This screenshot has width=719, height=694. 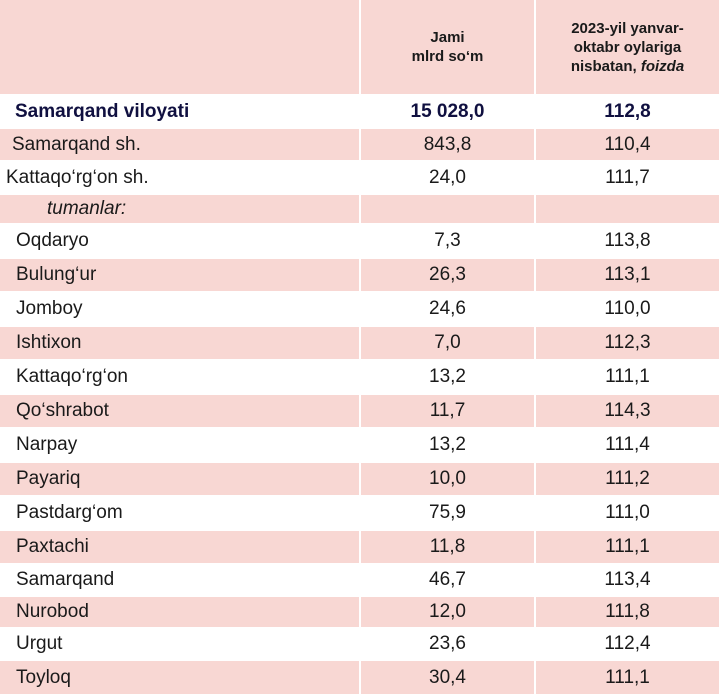 I want to click on header-percent-line2: oktabr oylariga, so click(x=627, y=47).